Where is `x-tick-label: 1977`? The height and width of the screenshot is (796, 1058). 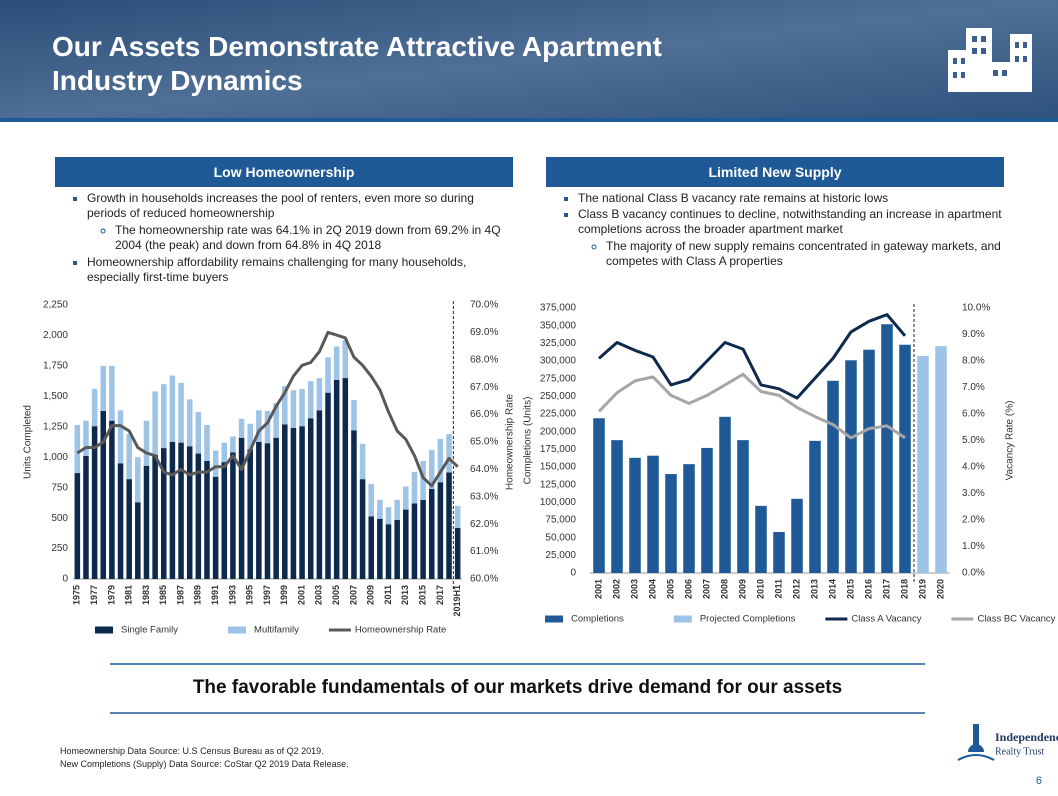
x-tick-label: 1977 is located at coordinates (94, 595).